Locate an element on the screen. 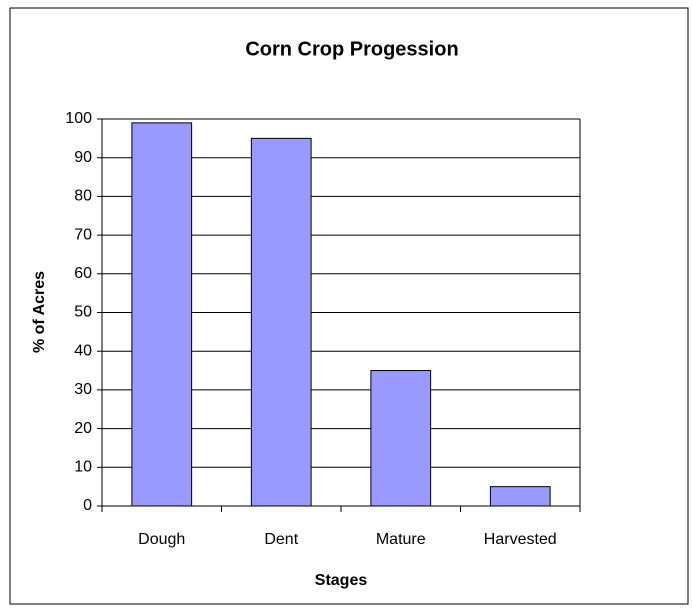  y-tick-label: 60 is located at coordinates (83, 273).